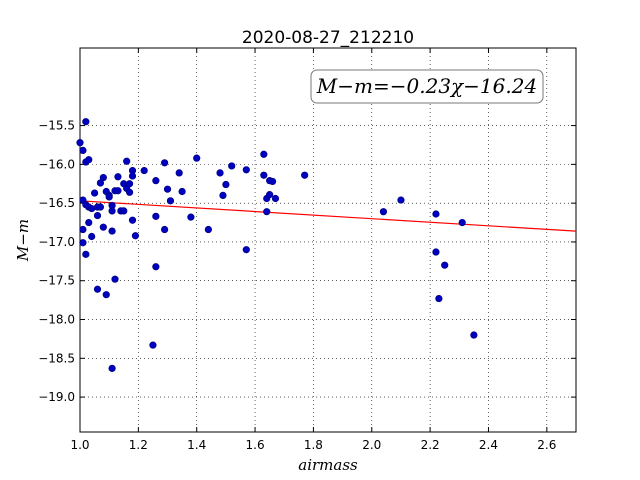 The height and width of the screenshot is (480, 640). I want to click on y-tick-label: −15.5, so click(56, 126).